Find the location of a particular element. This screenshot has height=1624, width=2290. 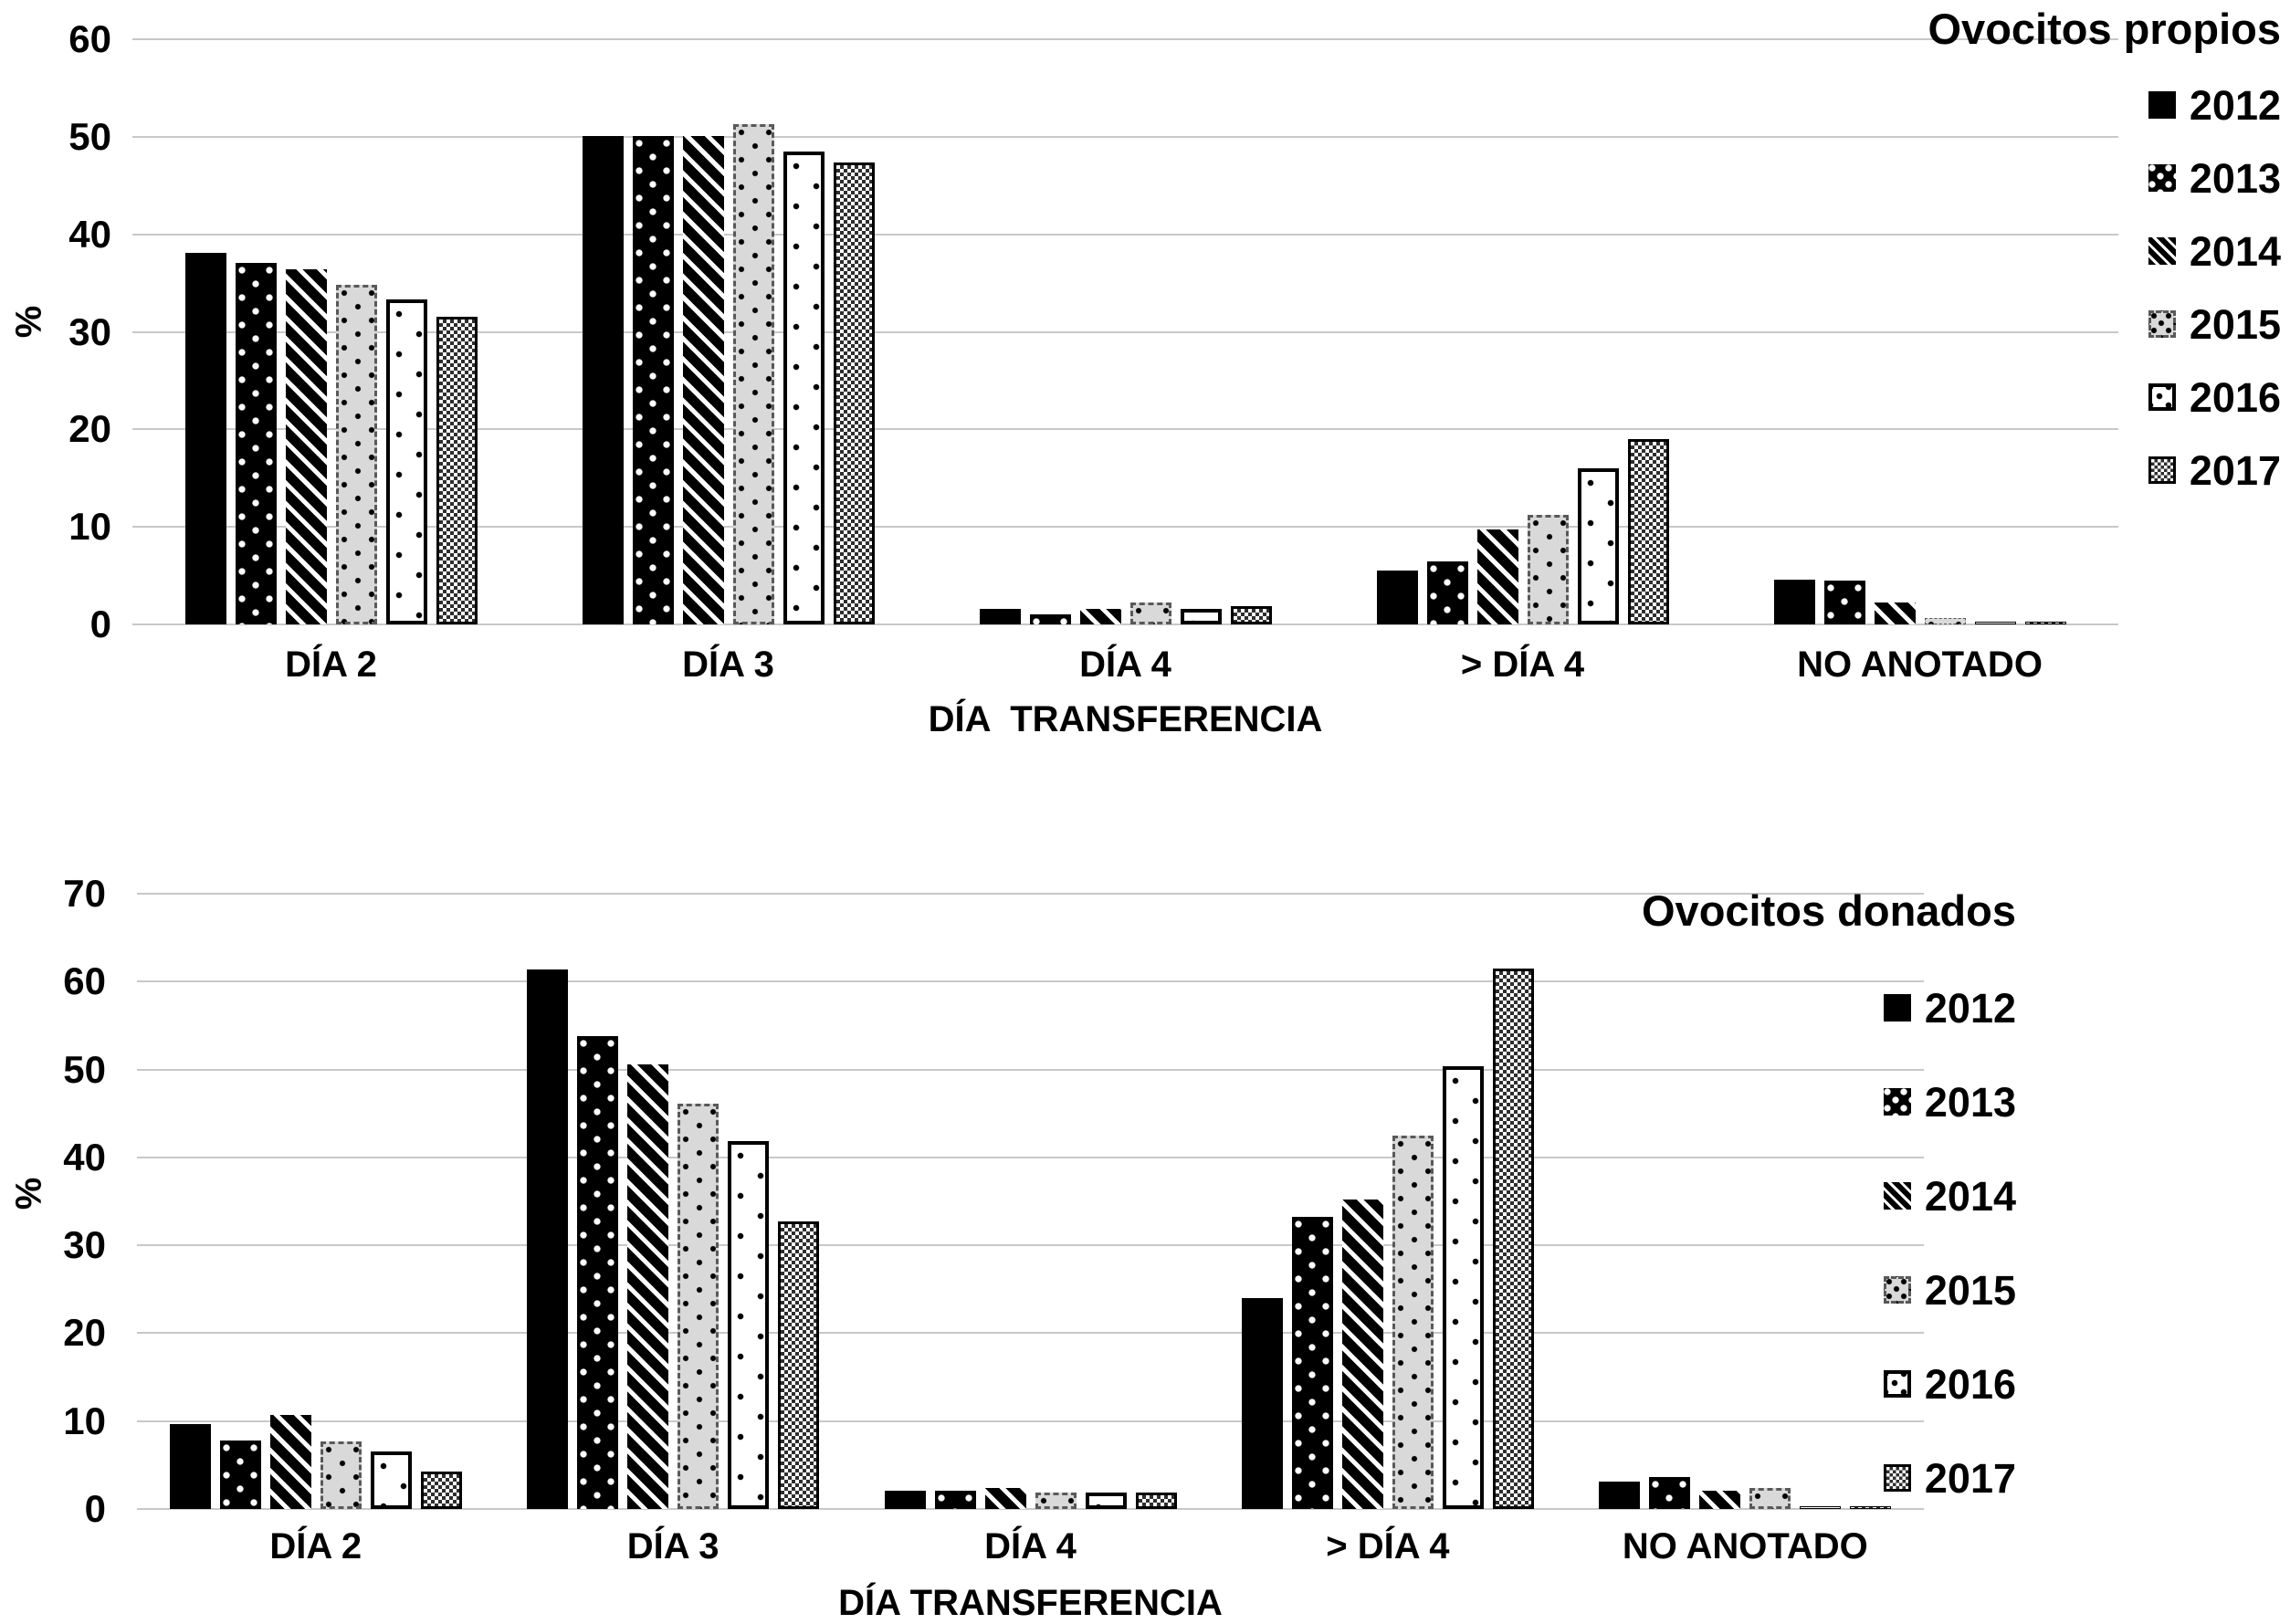

bar-group-no-anotado is located at coordinates (1919, 331).